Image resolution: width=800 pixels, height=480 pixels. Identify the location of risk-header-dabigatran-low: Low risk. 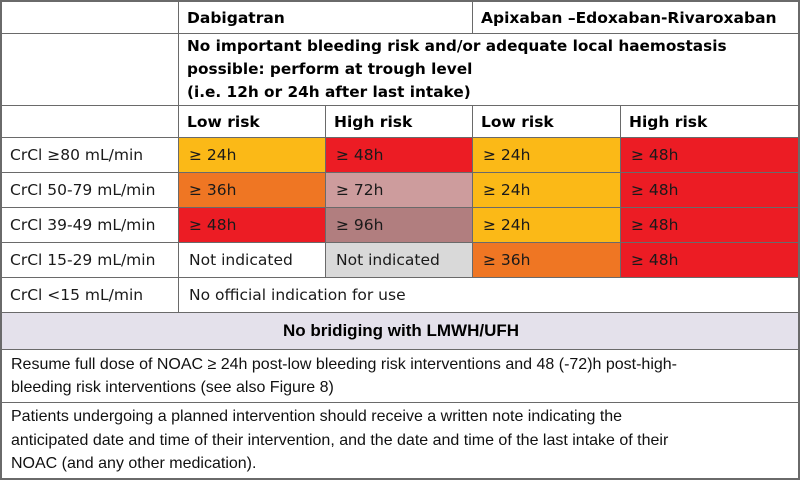
(252, 121).